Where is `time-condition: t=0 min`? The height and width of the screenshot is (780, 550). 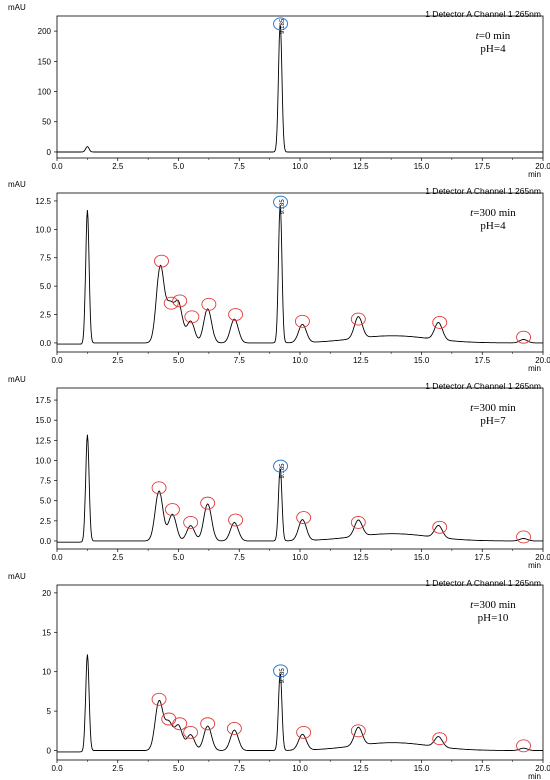 time-condition: t=0 min is located at coordinates (493, 36).